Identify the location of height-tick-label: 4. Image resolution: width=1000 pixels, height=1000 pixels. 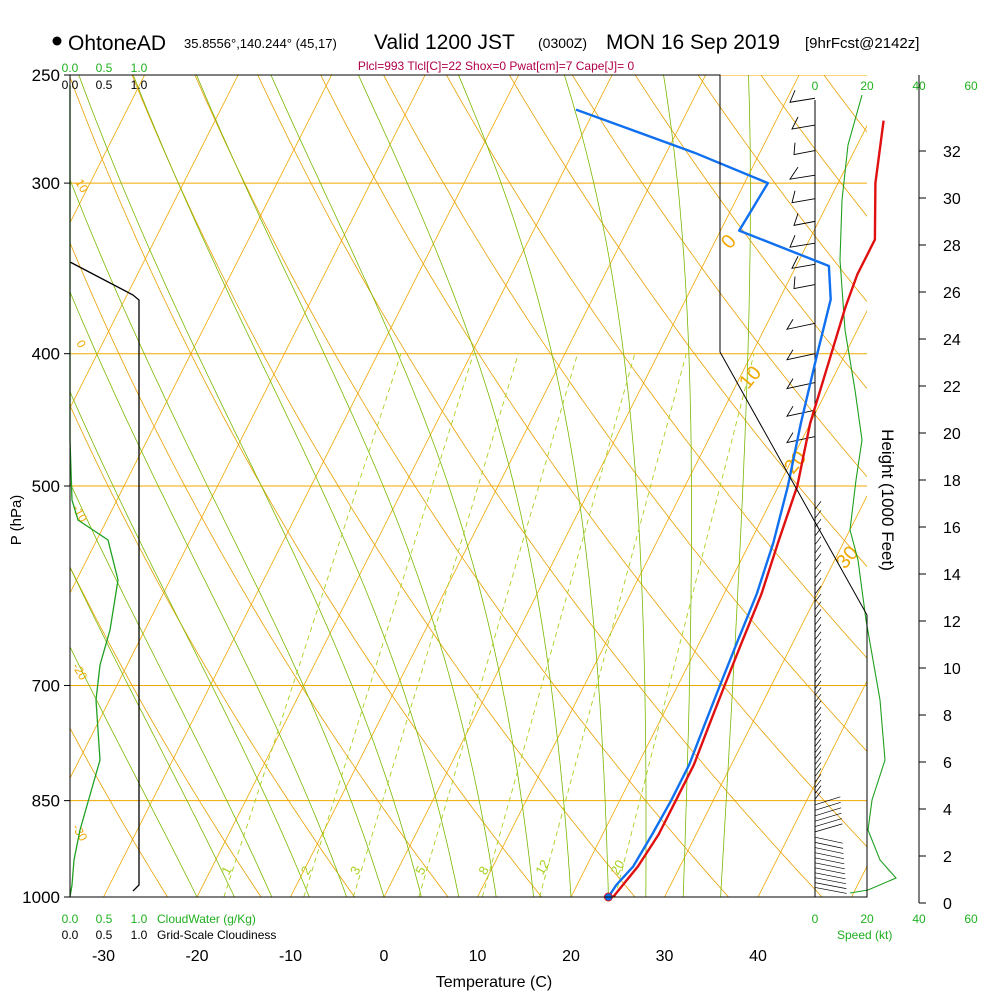
(947, 810).